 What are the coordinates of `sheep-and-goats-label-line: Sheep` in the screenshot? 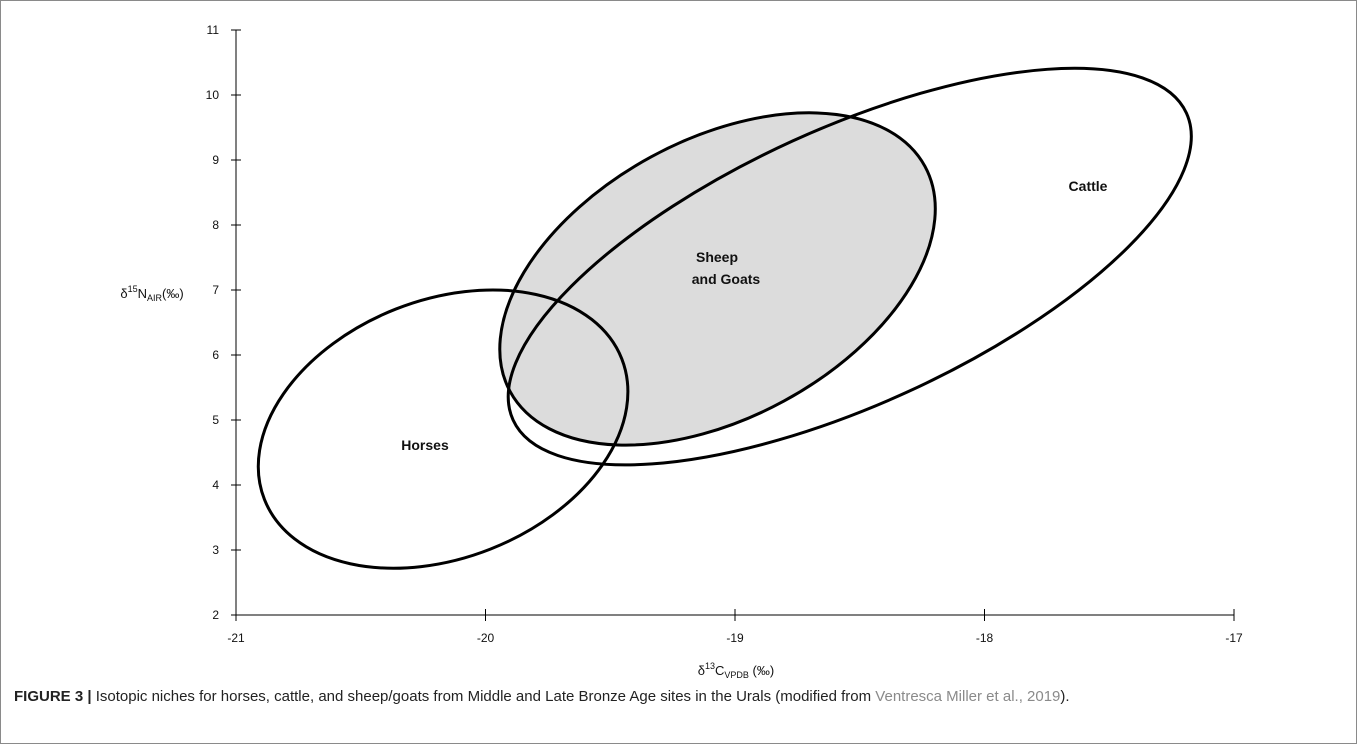 It's located at (717, 257).